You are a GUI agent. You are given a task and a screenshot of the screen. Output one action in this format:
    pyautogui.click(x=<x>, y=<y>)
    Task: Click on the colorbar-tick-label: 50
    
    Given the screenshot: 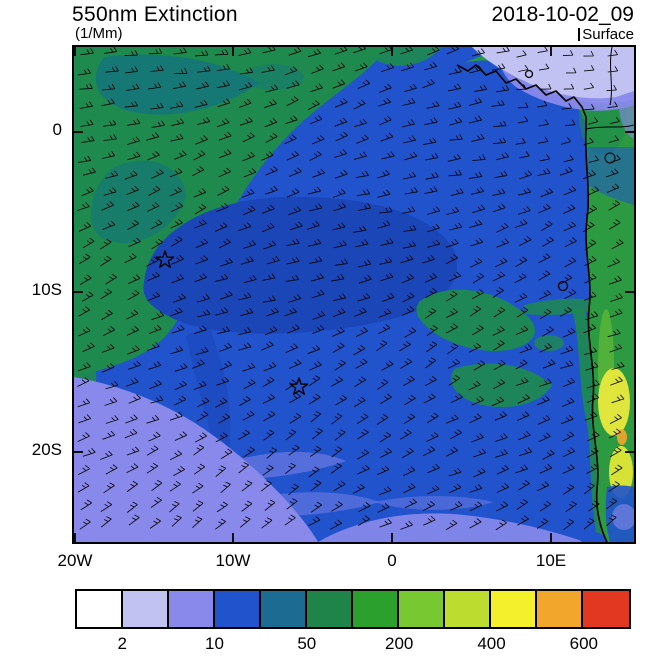 What is the action you would take?
    pyautogui.click(x=307, y=643)
    